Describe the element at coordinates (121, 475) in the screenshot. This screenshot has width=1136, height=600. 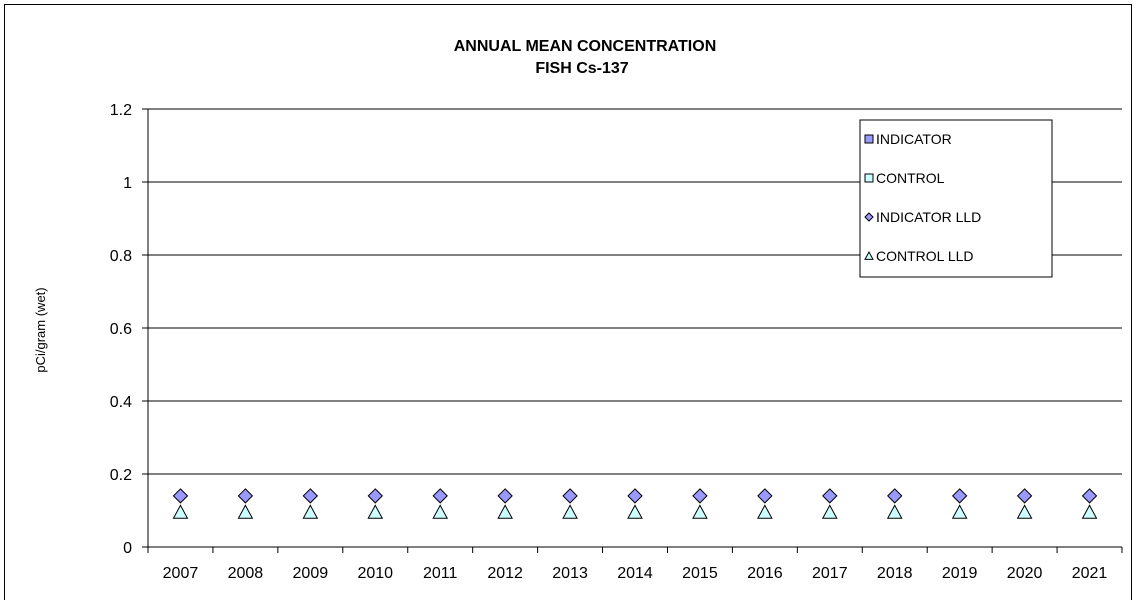
I see `y-tick-label: 0.2` at that location.